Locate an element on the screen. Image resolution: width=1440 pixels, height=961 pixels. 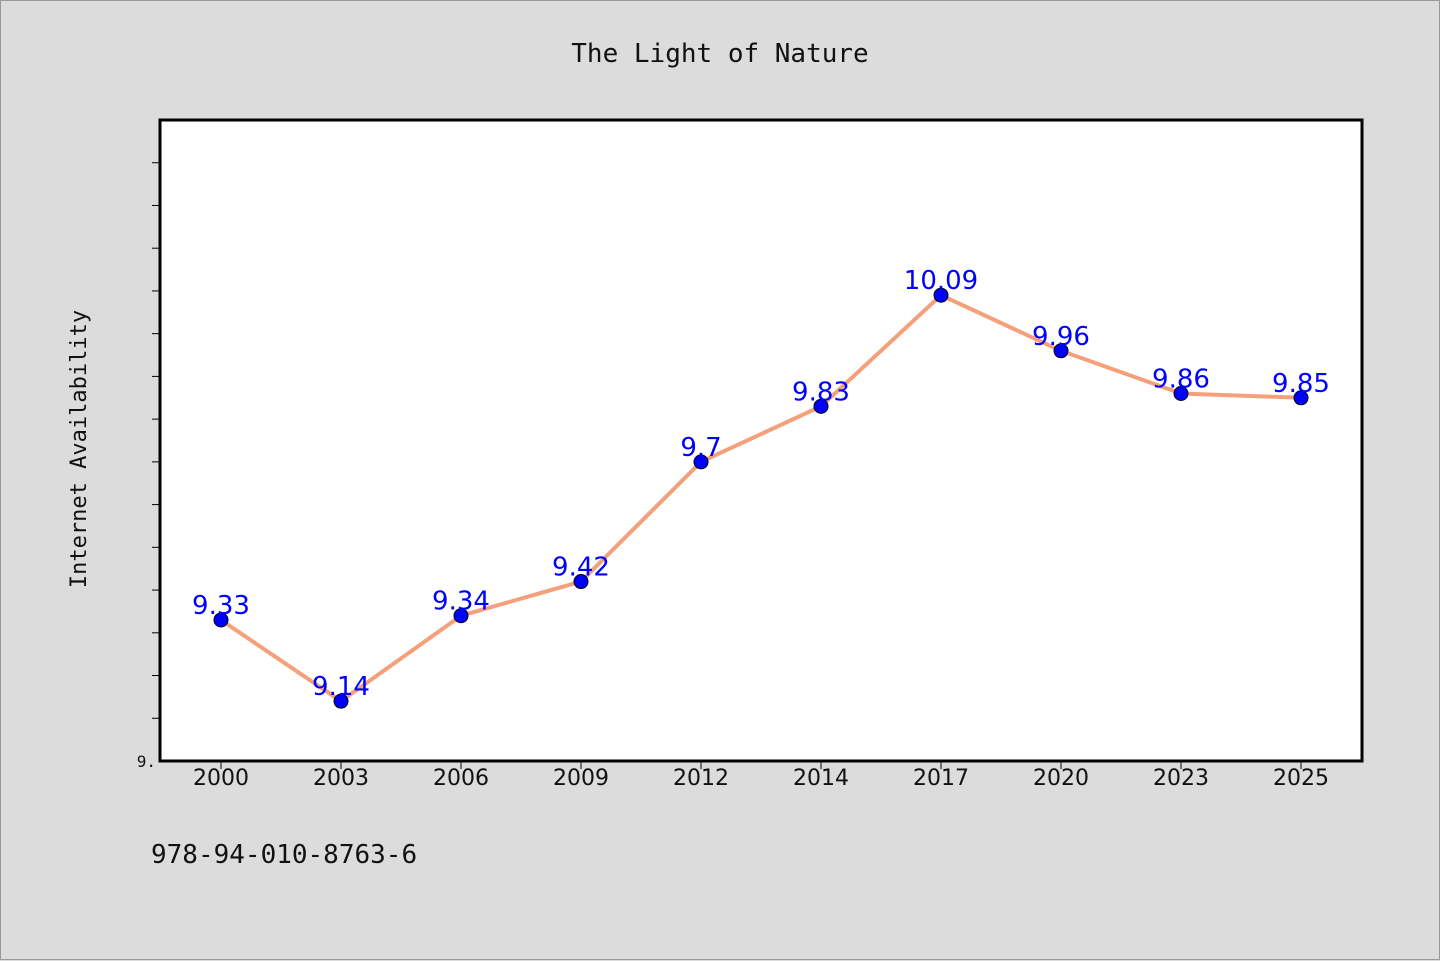
footer-isbn: 978-94-010-8763-6 is located at coordinates (284, 855).